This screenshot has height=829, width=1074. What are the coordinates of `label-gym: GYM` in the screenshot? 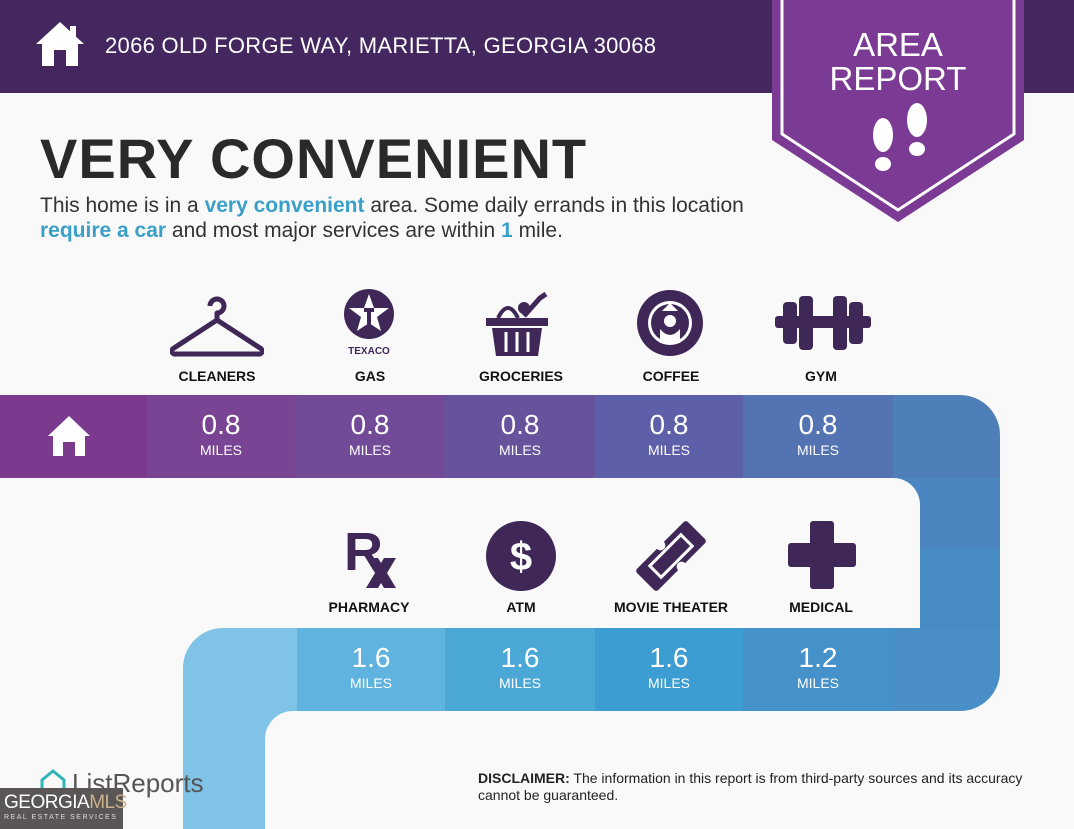 It's located at (821, 376).